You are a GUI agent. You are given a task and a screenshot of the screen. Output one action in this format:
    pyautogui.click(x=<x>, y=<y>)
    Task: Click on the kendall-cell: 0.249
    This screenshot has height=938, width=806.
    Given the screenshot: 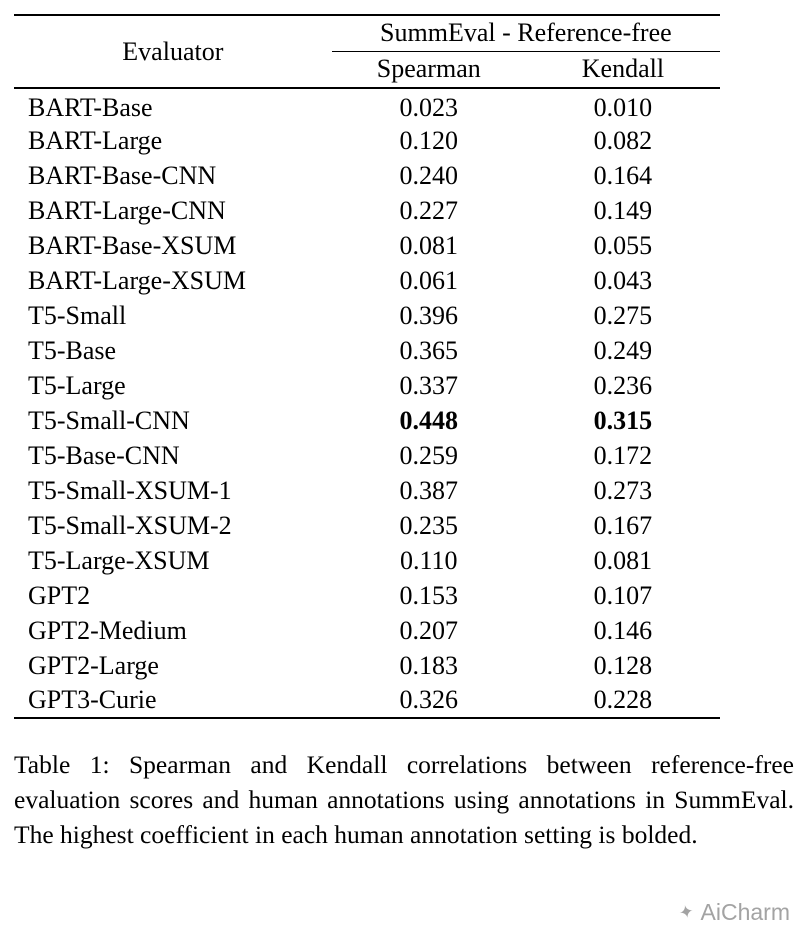 What is the action you would take?
    pyautogui.click(x=623, y=350)
    